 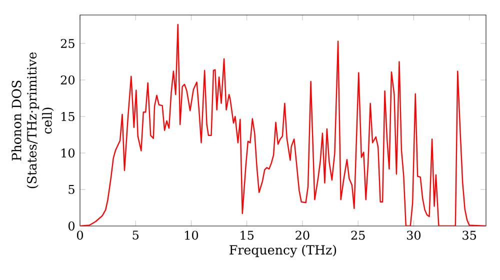 I want to click on x-tick-label: 5, so click(x=135, y=235).